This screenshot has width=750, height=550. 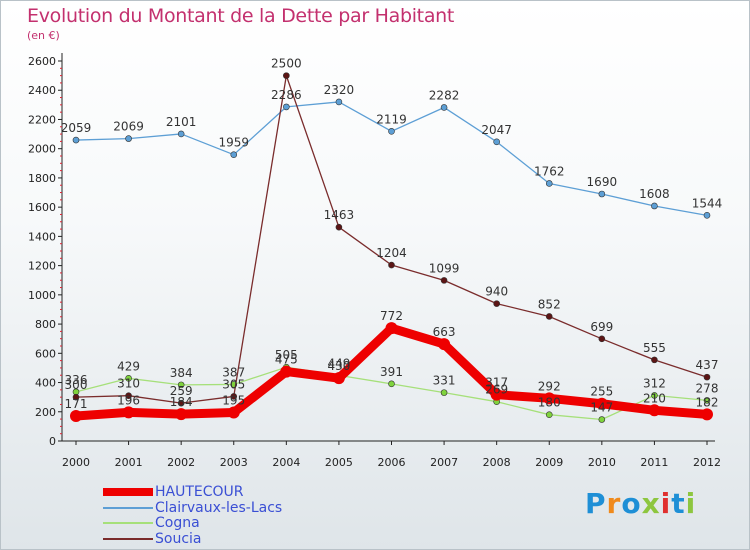 I want to click on logo-letter: o, so click(x=631, y=503).